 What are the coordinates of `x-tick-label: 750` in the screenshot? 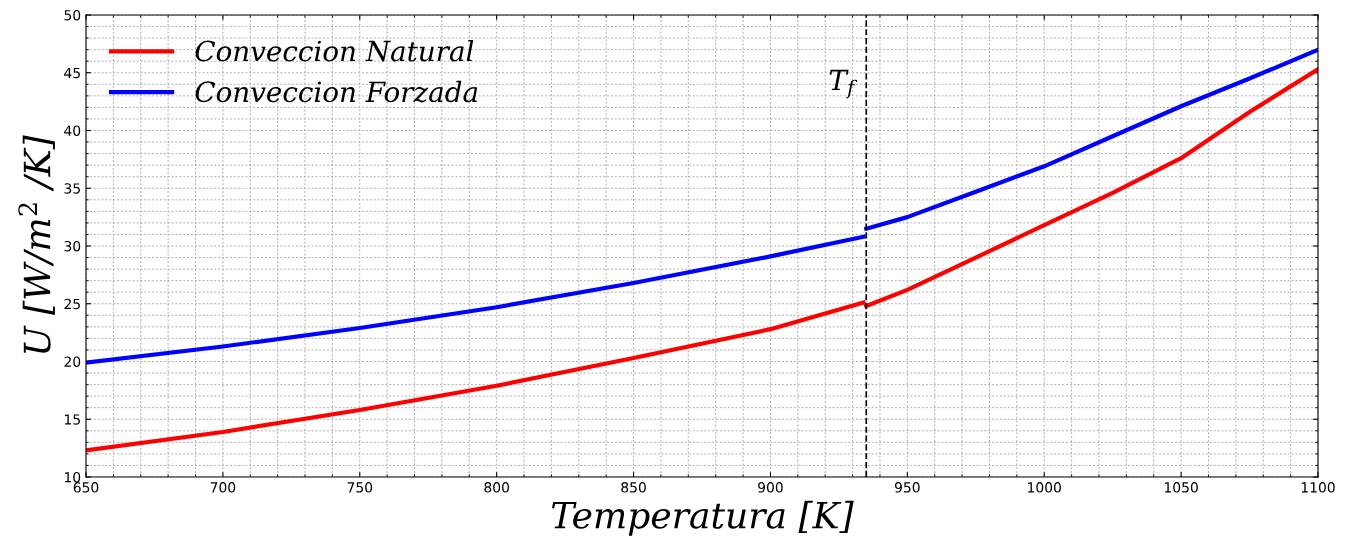 It's located at (360, 487).